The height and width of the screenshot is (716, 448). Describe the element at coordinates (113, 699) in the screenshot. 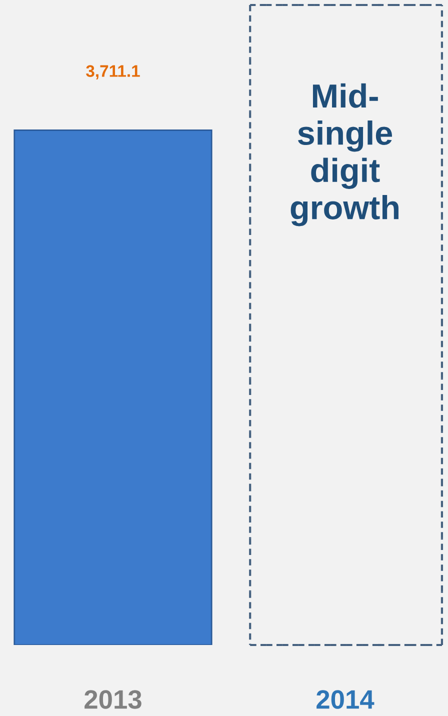

I see `x-tick-label: 2013` at that location.